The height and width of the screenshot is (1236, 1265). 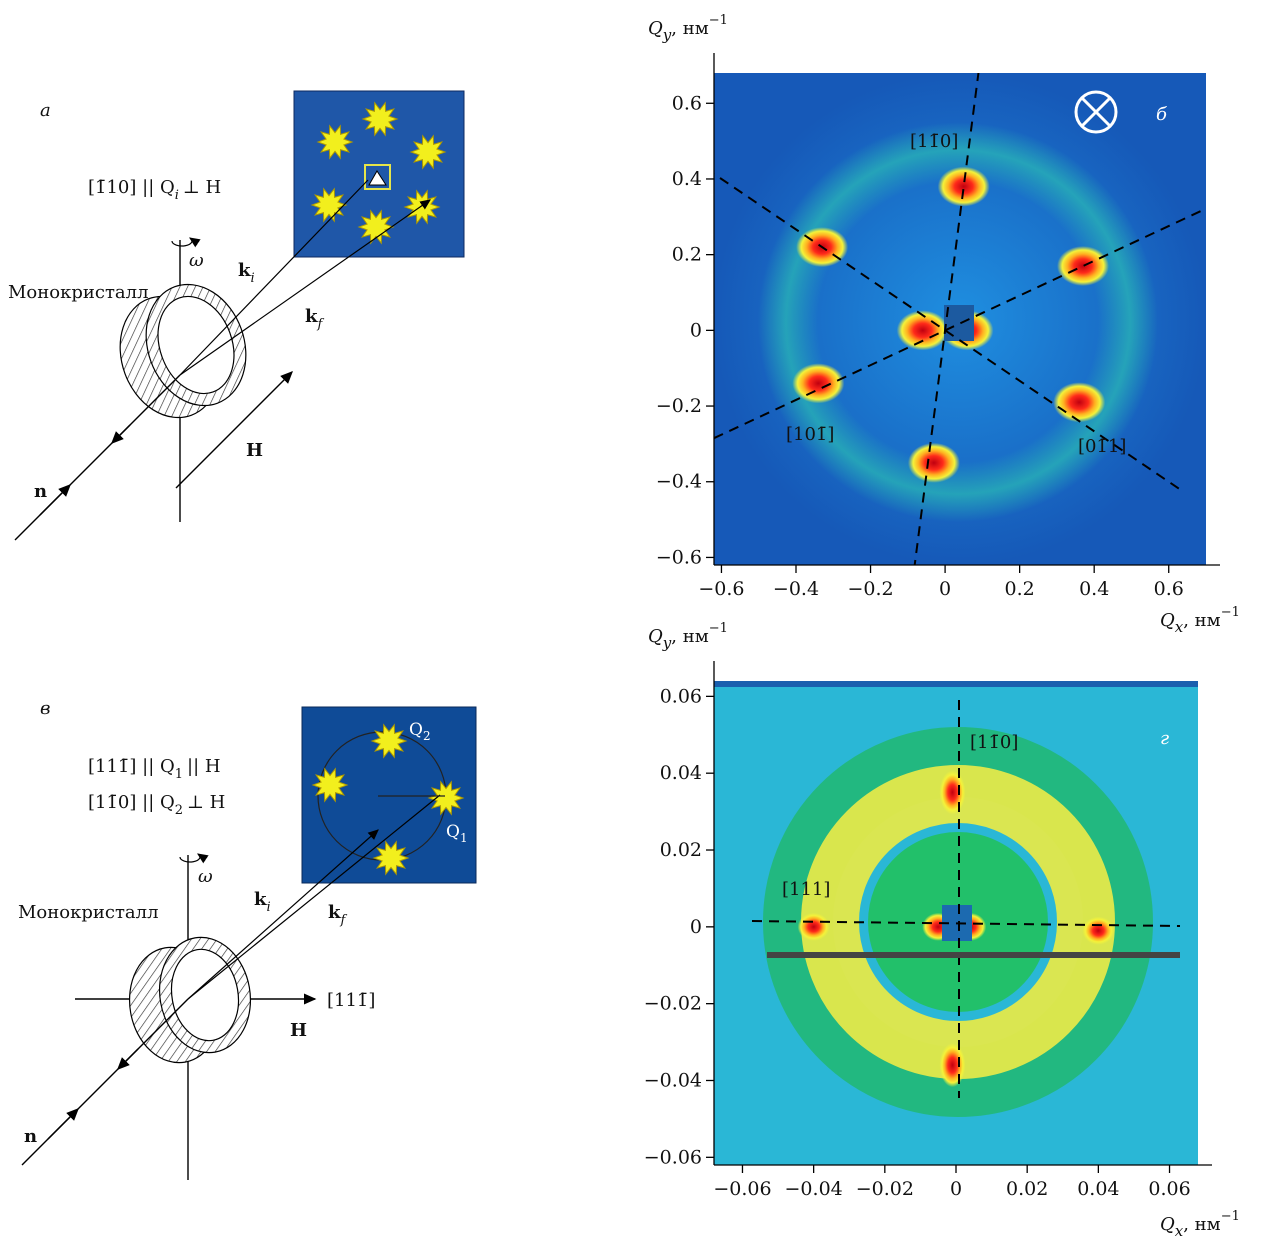 What do you see at coordinates (254, 450) in the screenshot?
I see `H-label-a: H` at bounding box center [254, 450].